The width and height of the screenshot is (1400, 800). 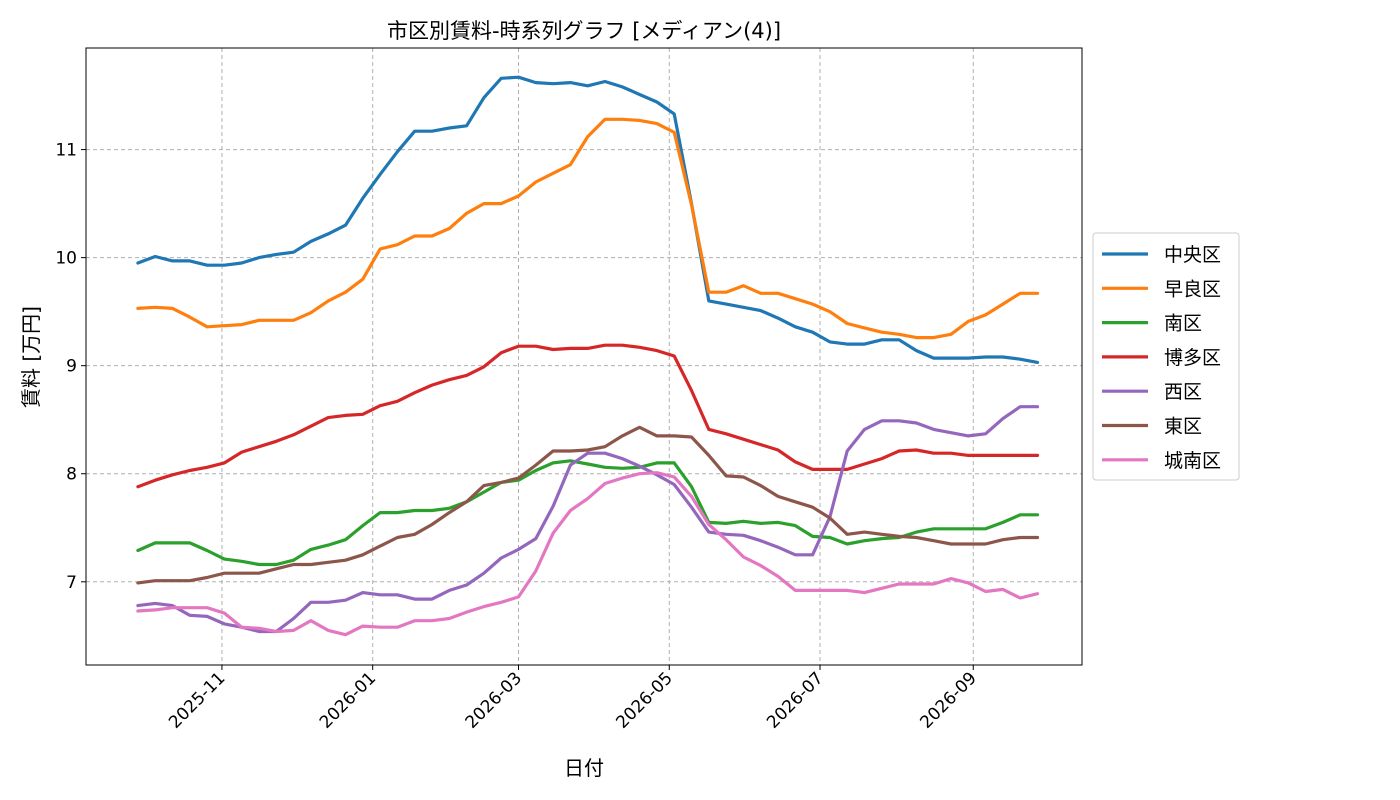 I want to click on x-tick-label: 2026-01, so click(x=348, y=700).